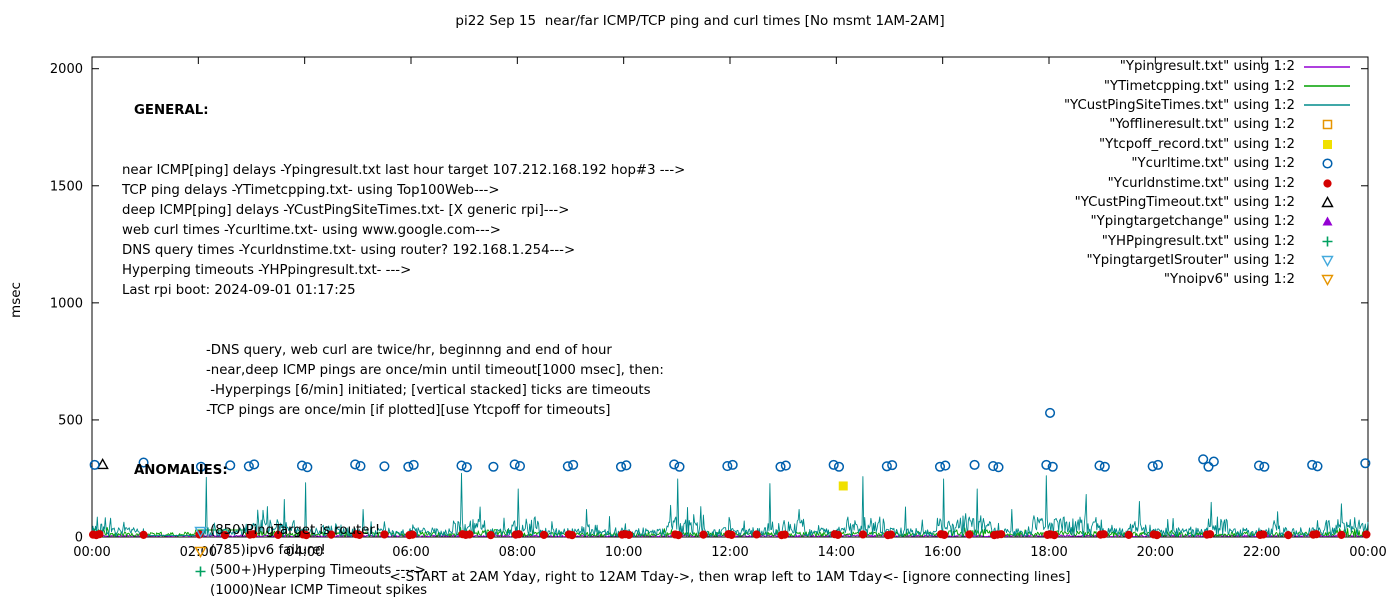 Image resolution: width=1400 pixels, height=600 pixels. What do you see at coordinates (295, 530) in the screenshot?
I see `anomaly-label: (850)PingTarget is router!` at bounding box center [295, 530].